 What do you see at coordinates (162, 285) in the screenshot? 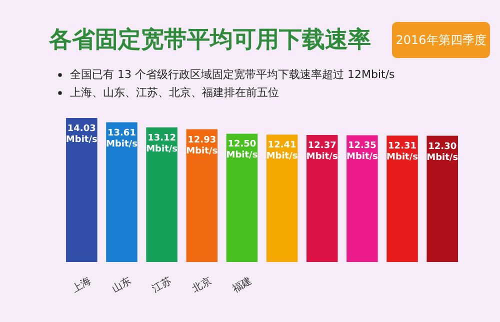
I see `x-tick-label: 江苏` at bounding box center [162, 285].